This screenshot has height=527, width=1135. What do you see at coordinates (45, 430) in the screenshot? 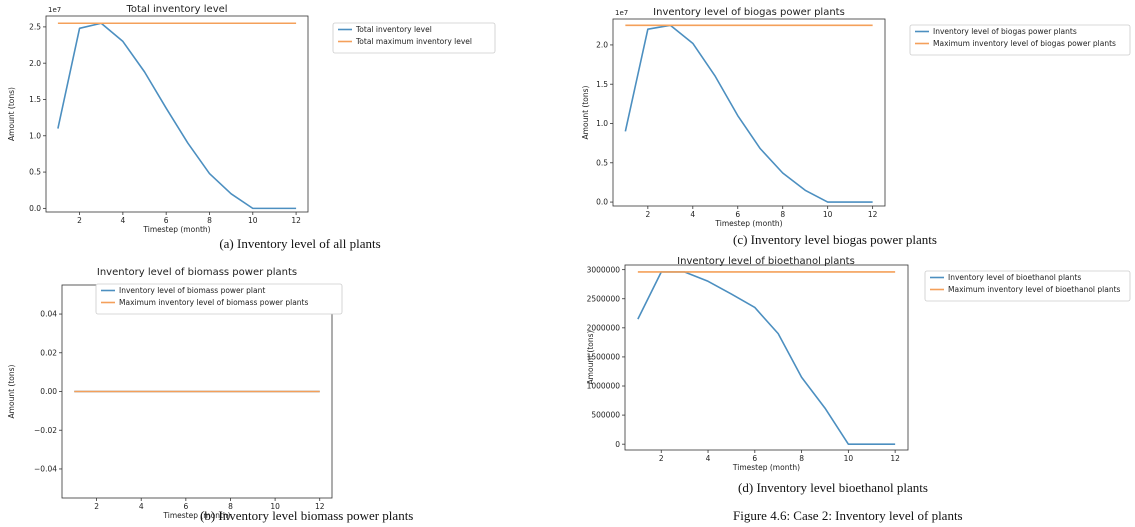
I see `y-tick-label: −0.02` at bounding box center [45, 430].